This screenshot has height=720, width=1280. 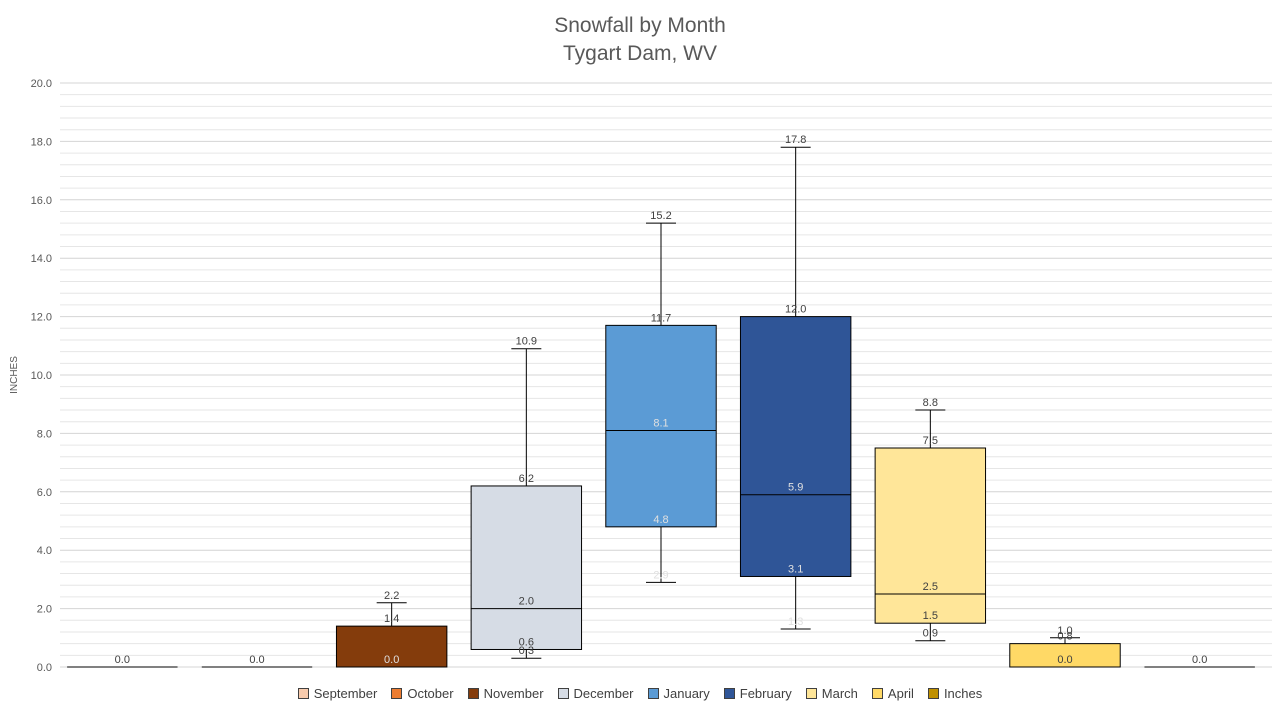 What do you see at coordinates (345, 693) in the screenshot?
I see `legend-label: September` at bounding box center [345, 693].